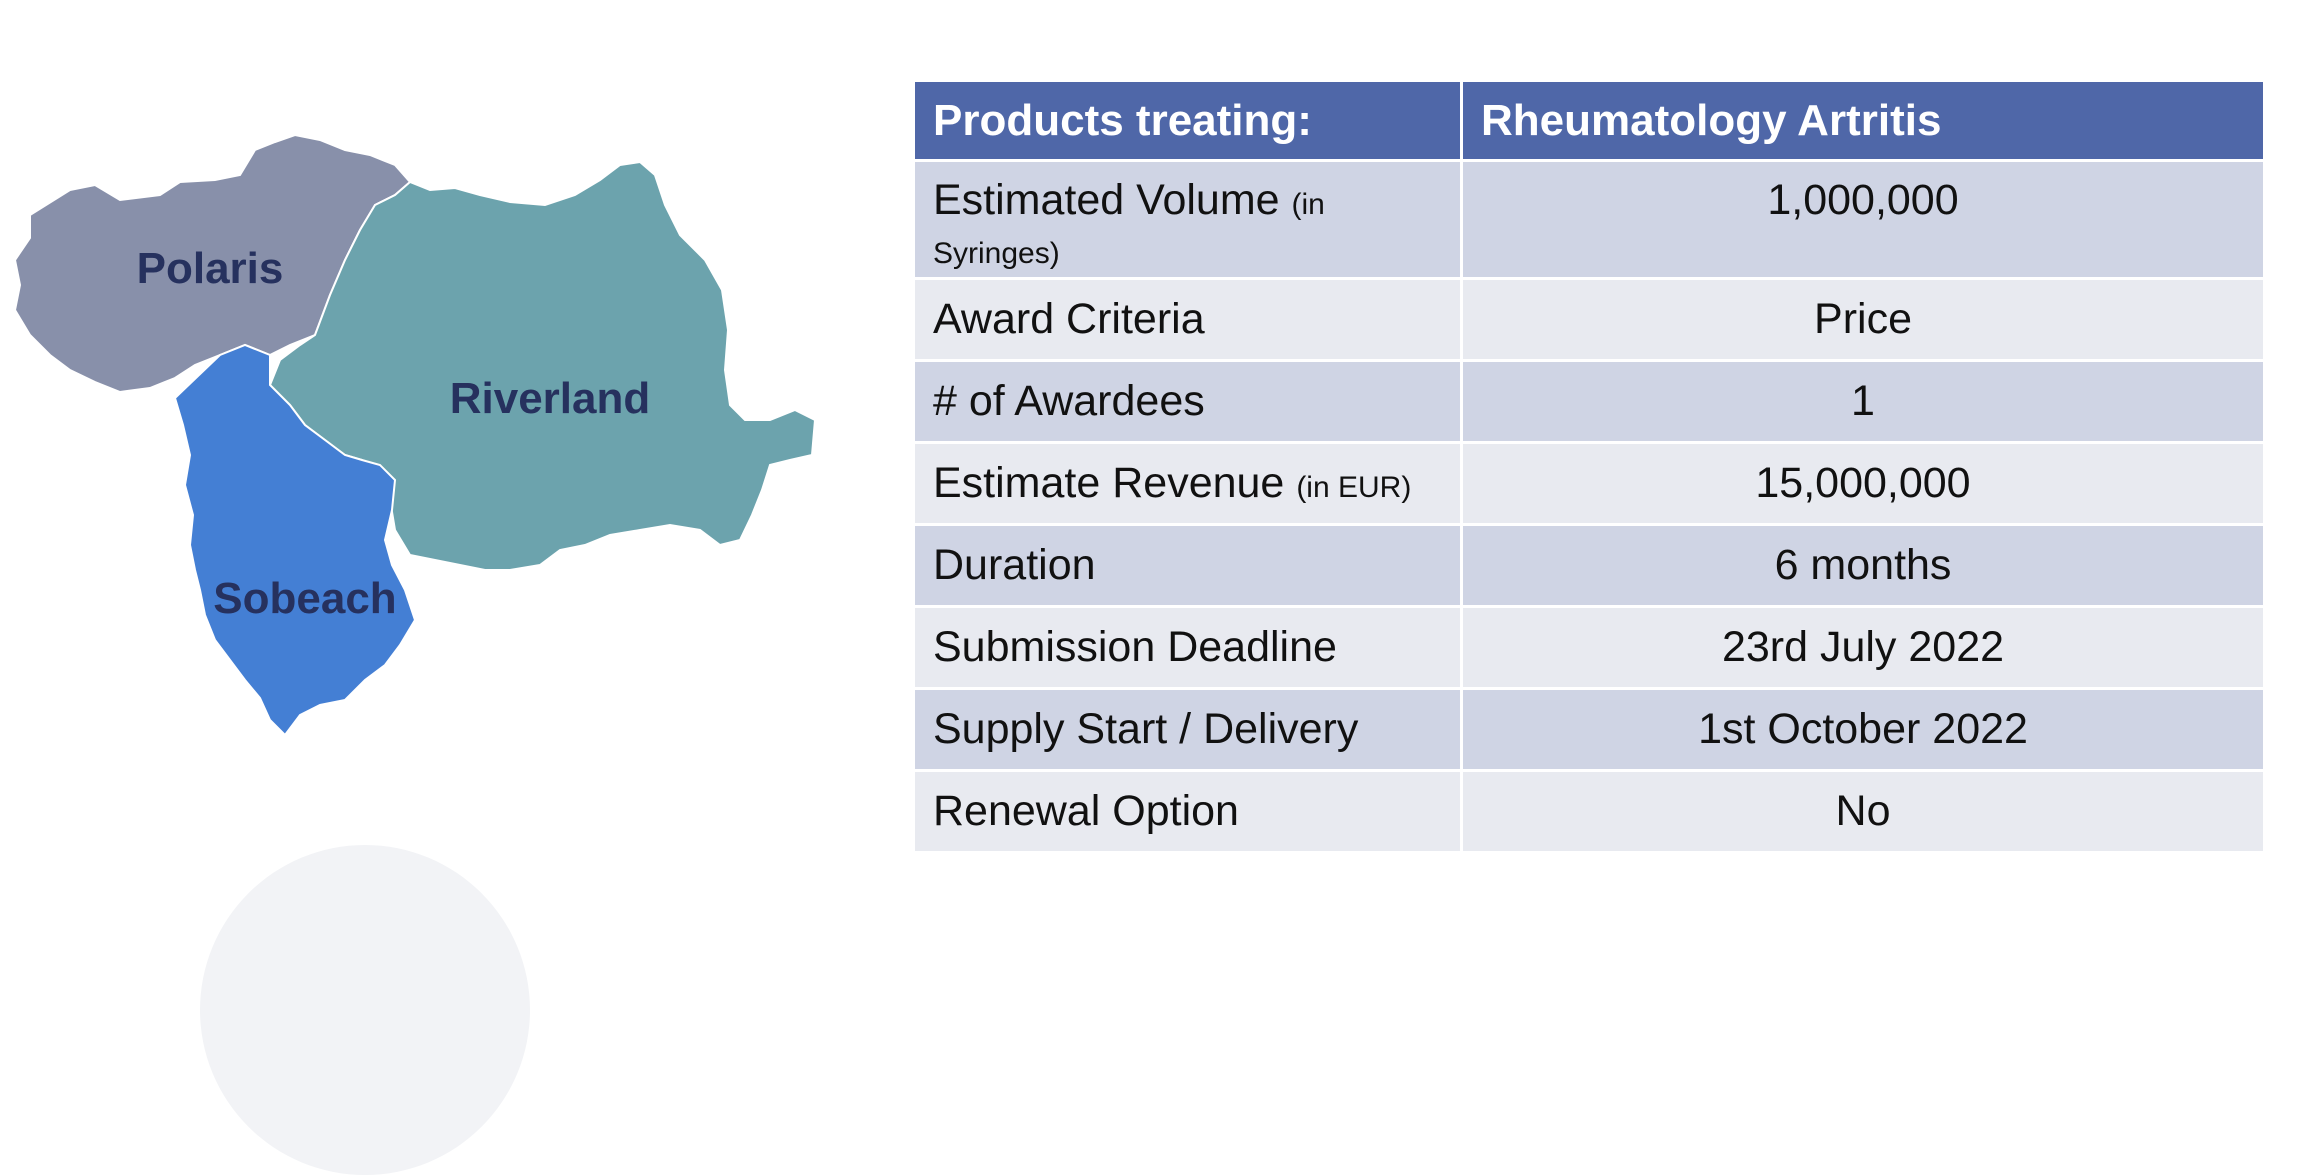 The width and height of the screenshot is (2318, 1175). I want to click on table-header-row: Products treating: Rheumatology Artritis, so click(1589, 120).